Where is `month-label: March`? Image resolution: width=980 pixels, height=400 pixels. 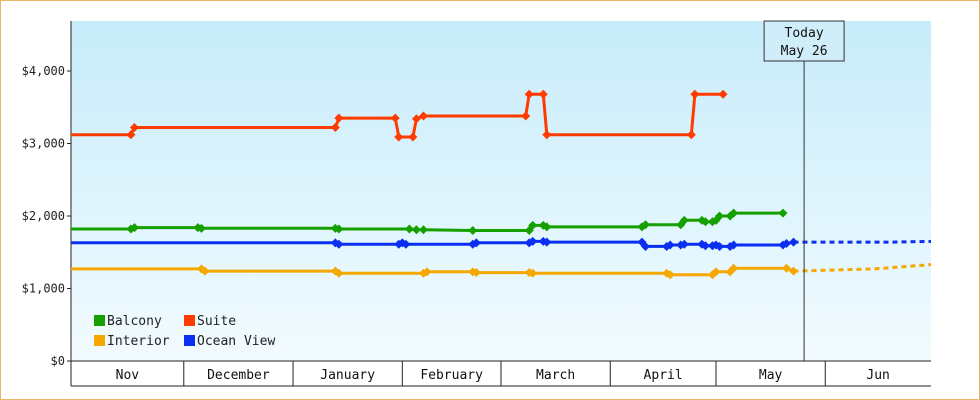 month-label: March is located at coordinates (555, 375).